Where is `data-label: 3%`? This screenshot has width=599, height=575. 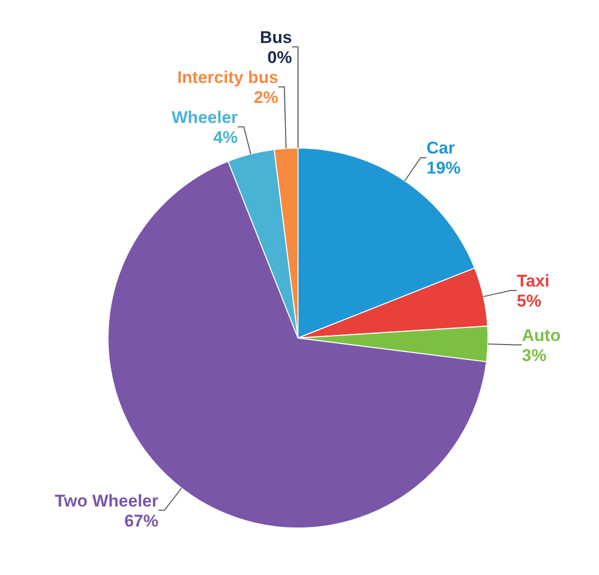 data-label: 3% is located at coordinates (534, 355).